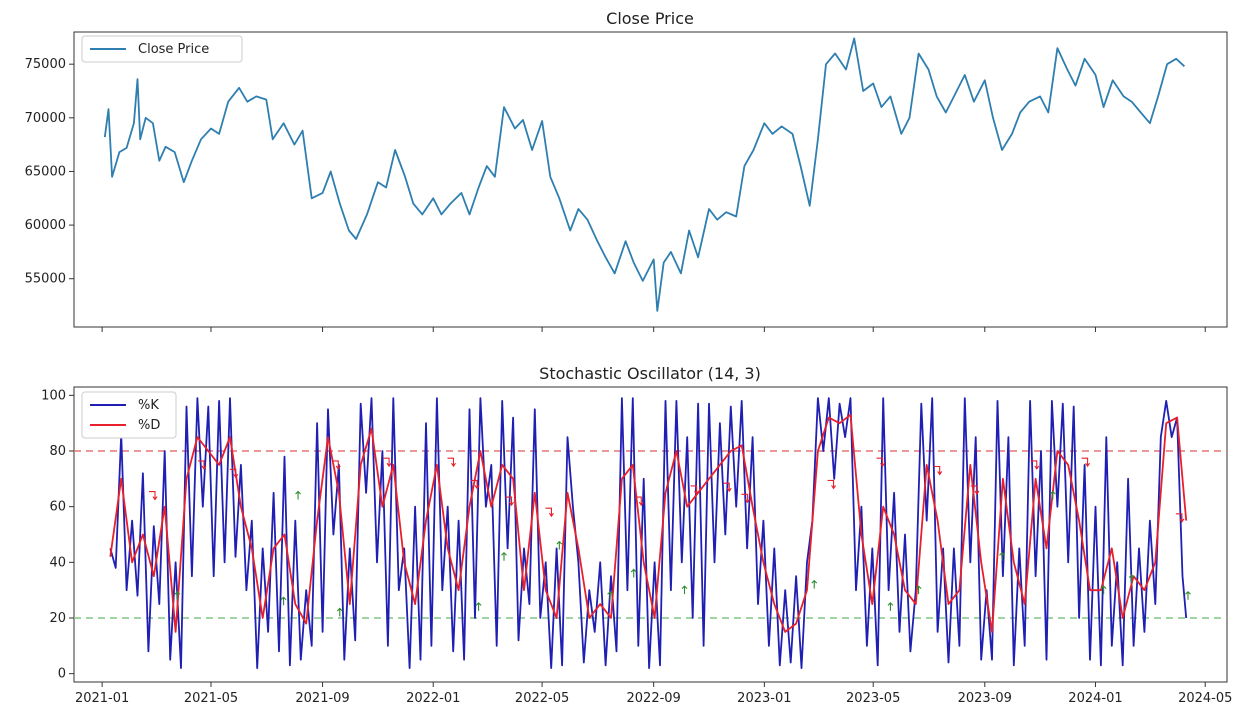 This screenshot has width=1241, height=708. I want to click on y-tick-label: 0, so click(62, 674).